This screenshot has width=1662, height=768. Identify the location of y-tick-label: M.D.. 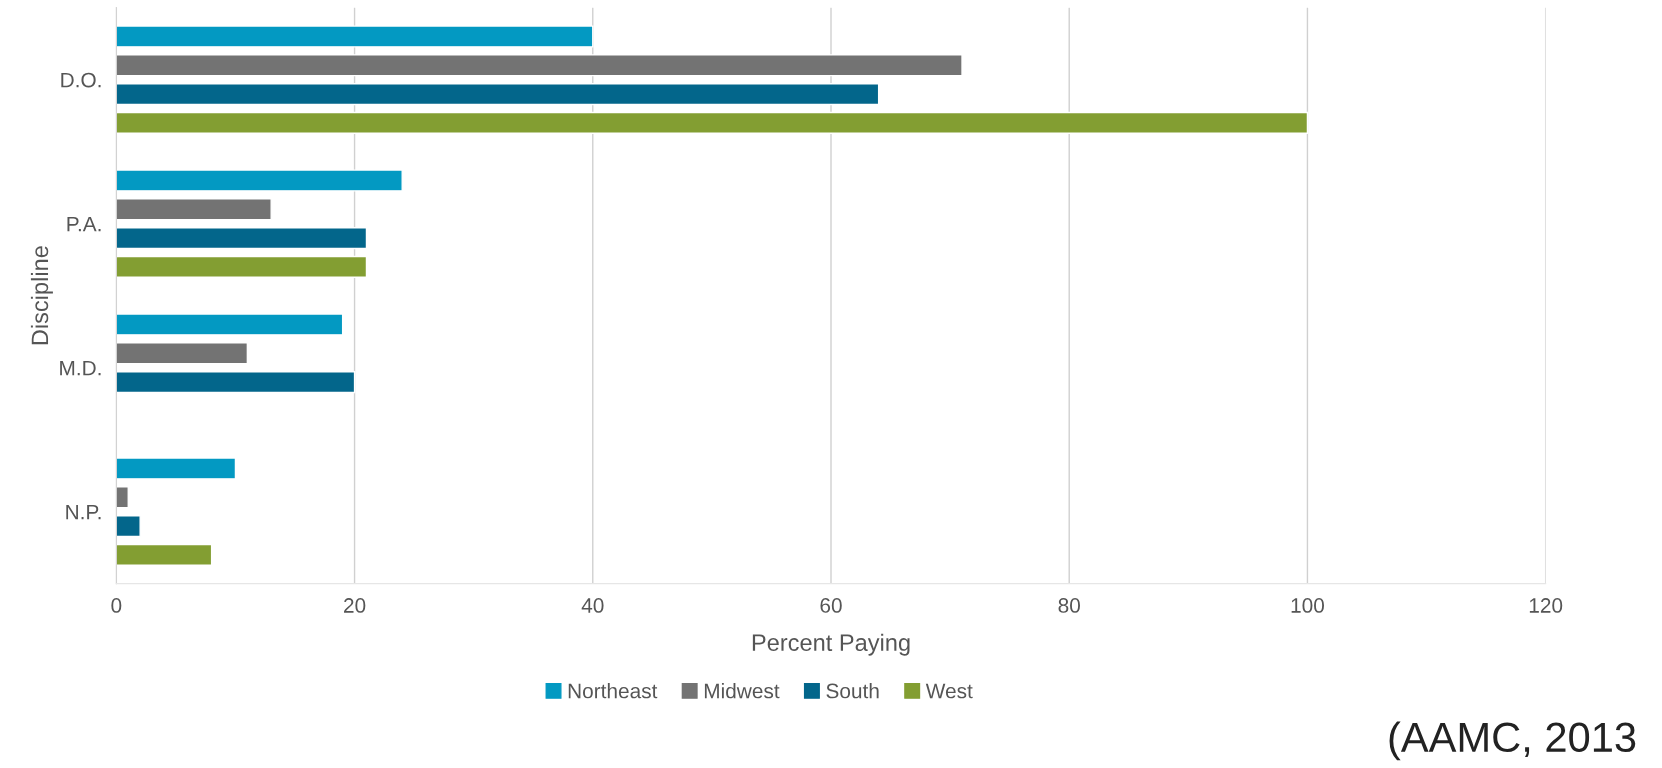
(80, 368).